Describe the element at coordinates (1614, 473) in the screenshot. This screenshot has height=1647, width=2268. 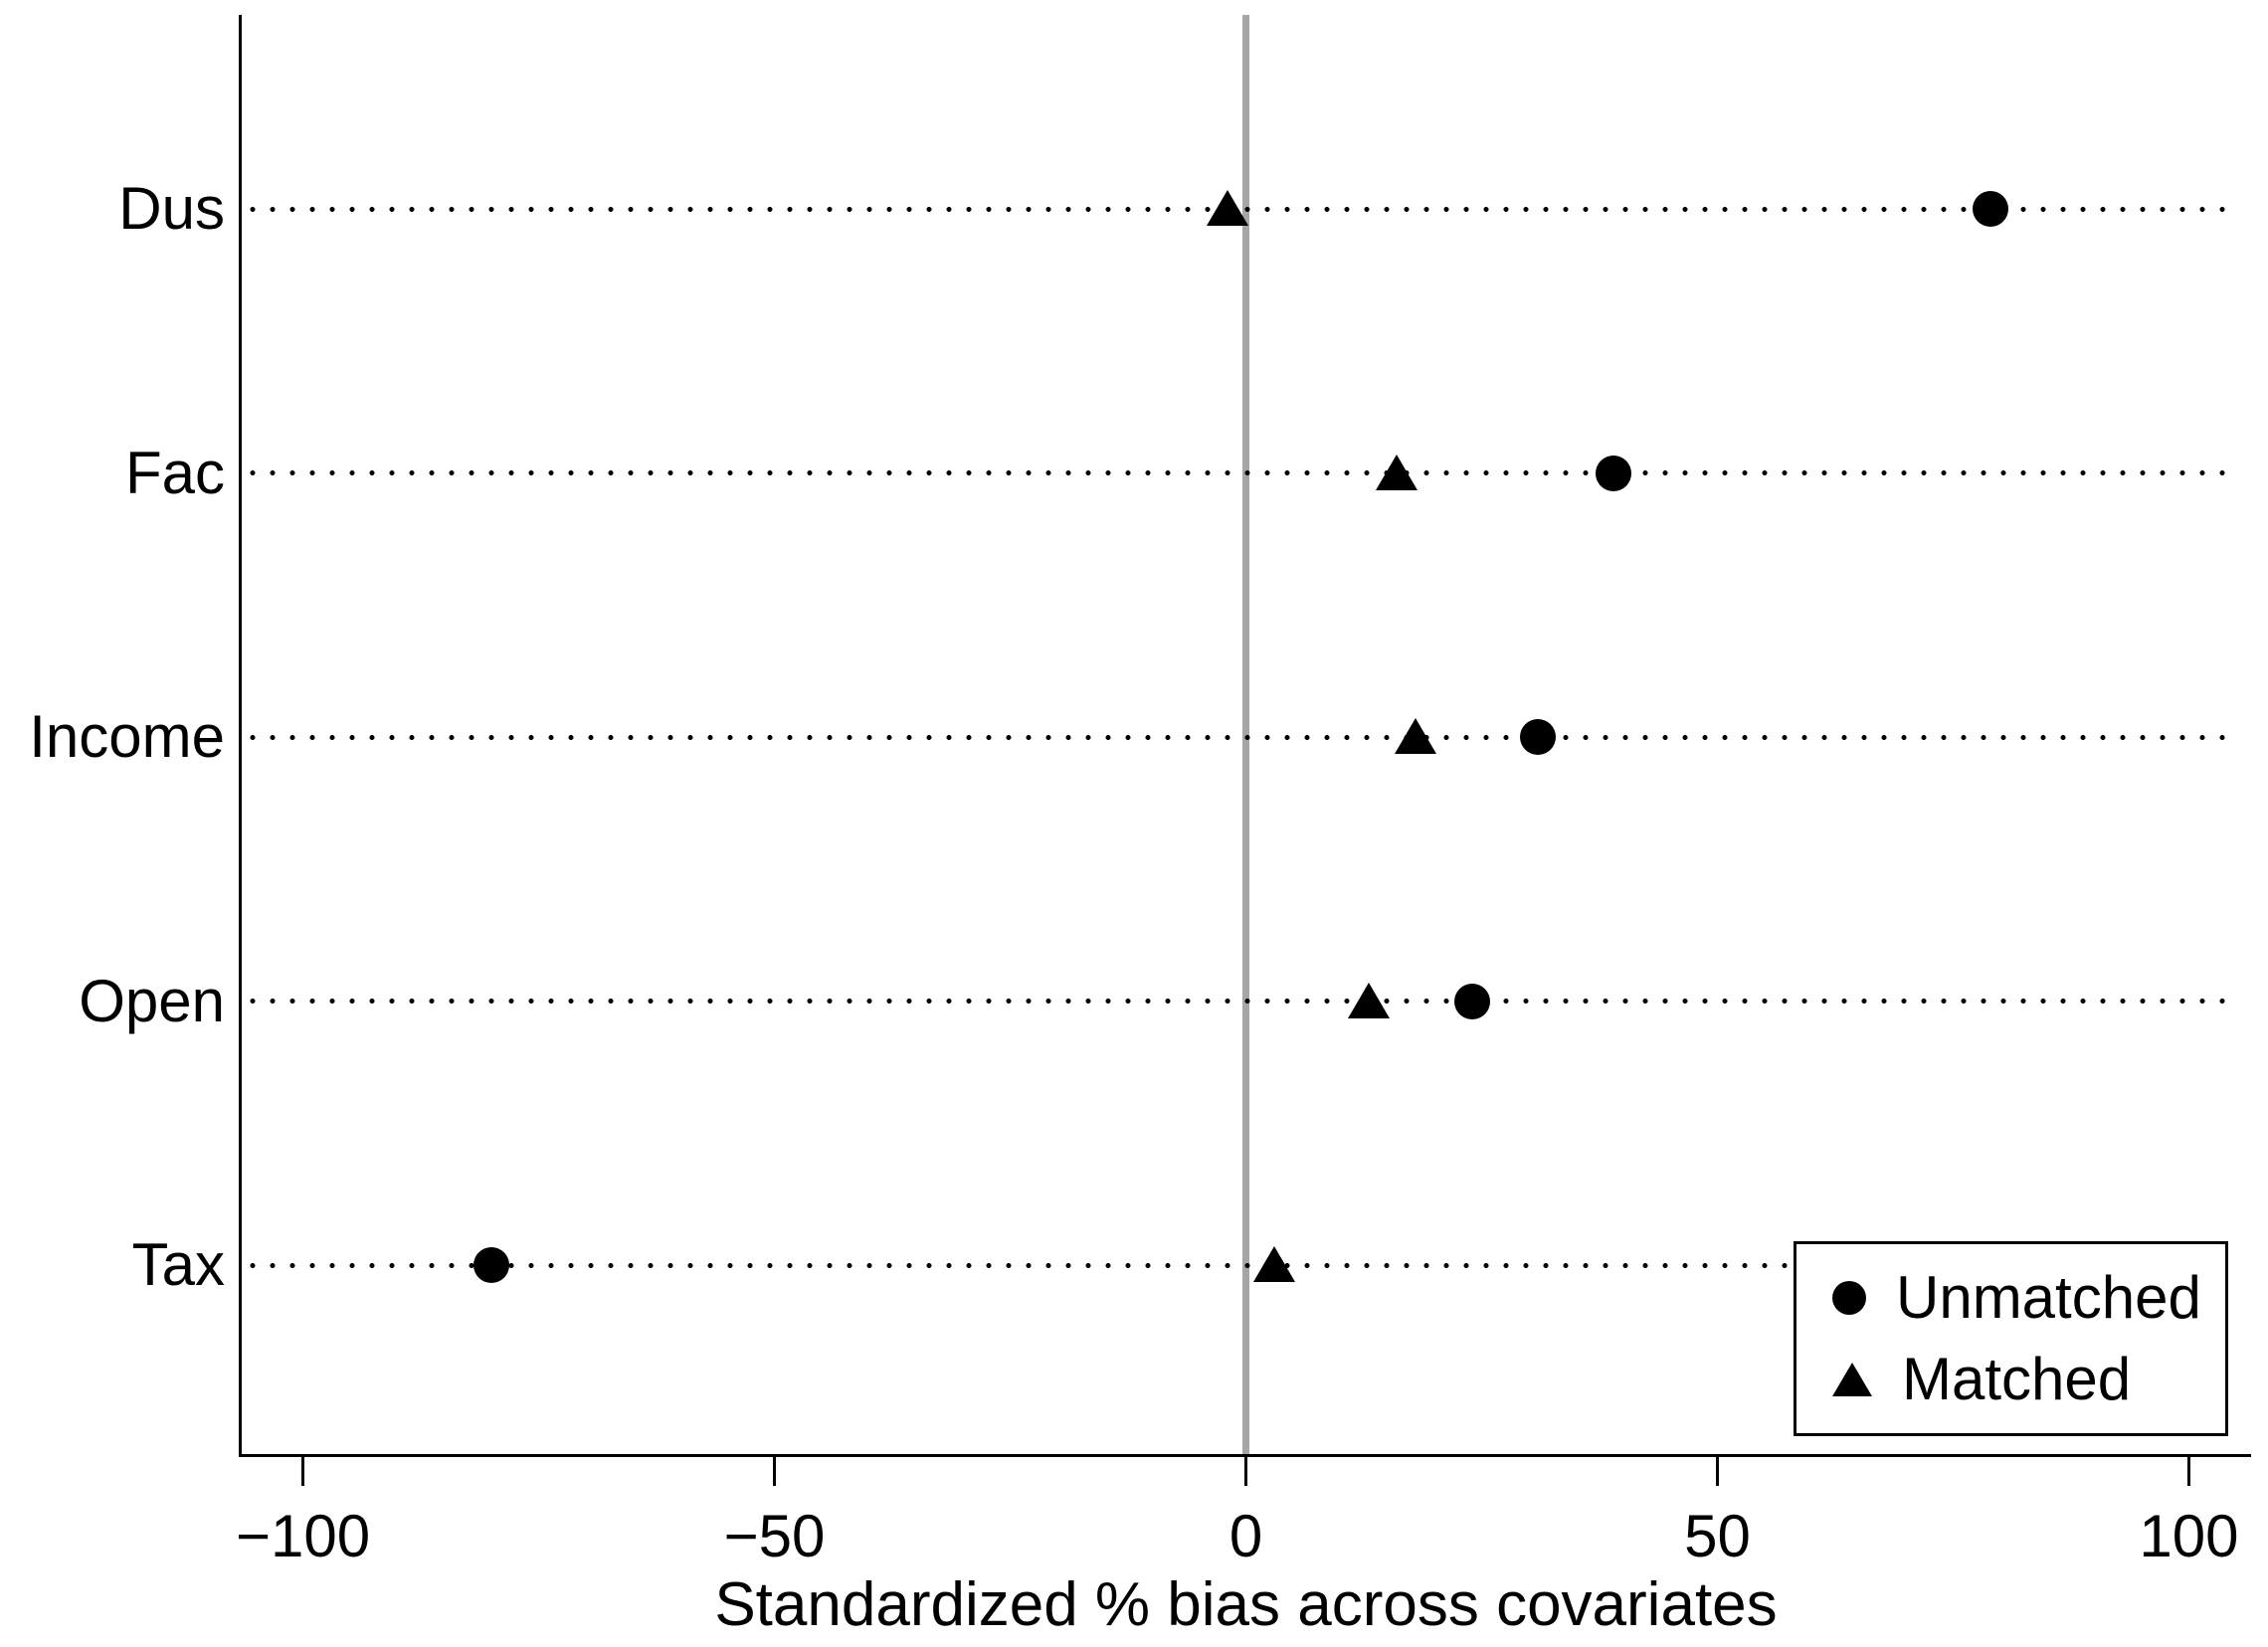
I see `unmatched-marker-fac` at that location.